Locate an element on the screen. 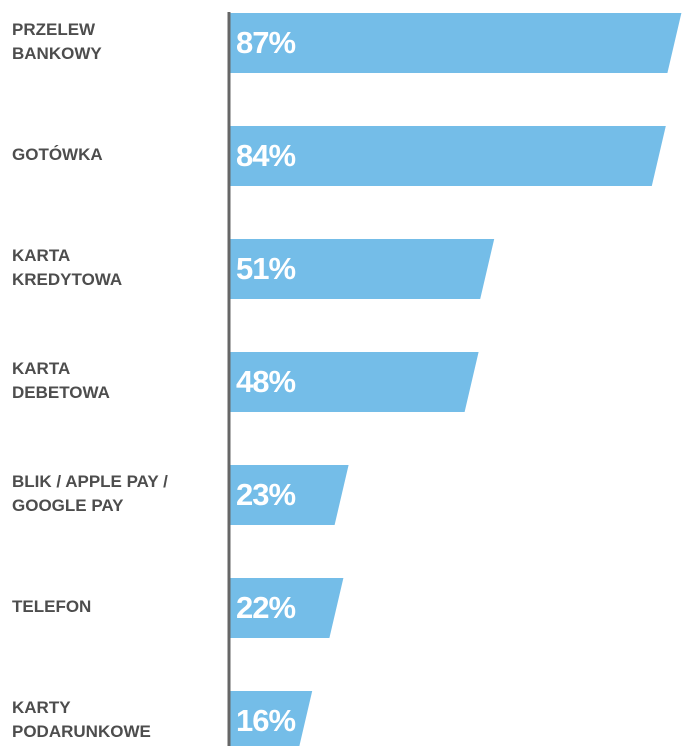  category-label: KARTA KREDYTOWA is located at coordinates (67, 267).